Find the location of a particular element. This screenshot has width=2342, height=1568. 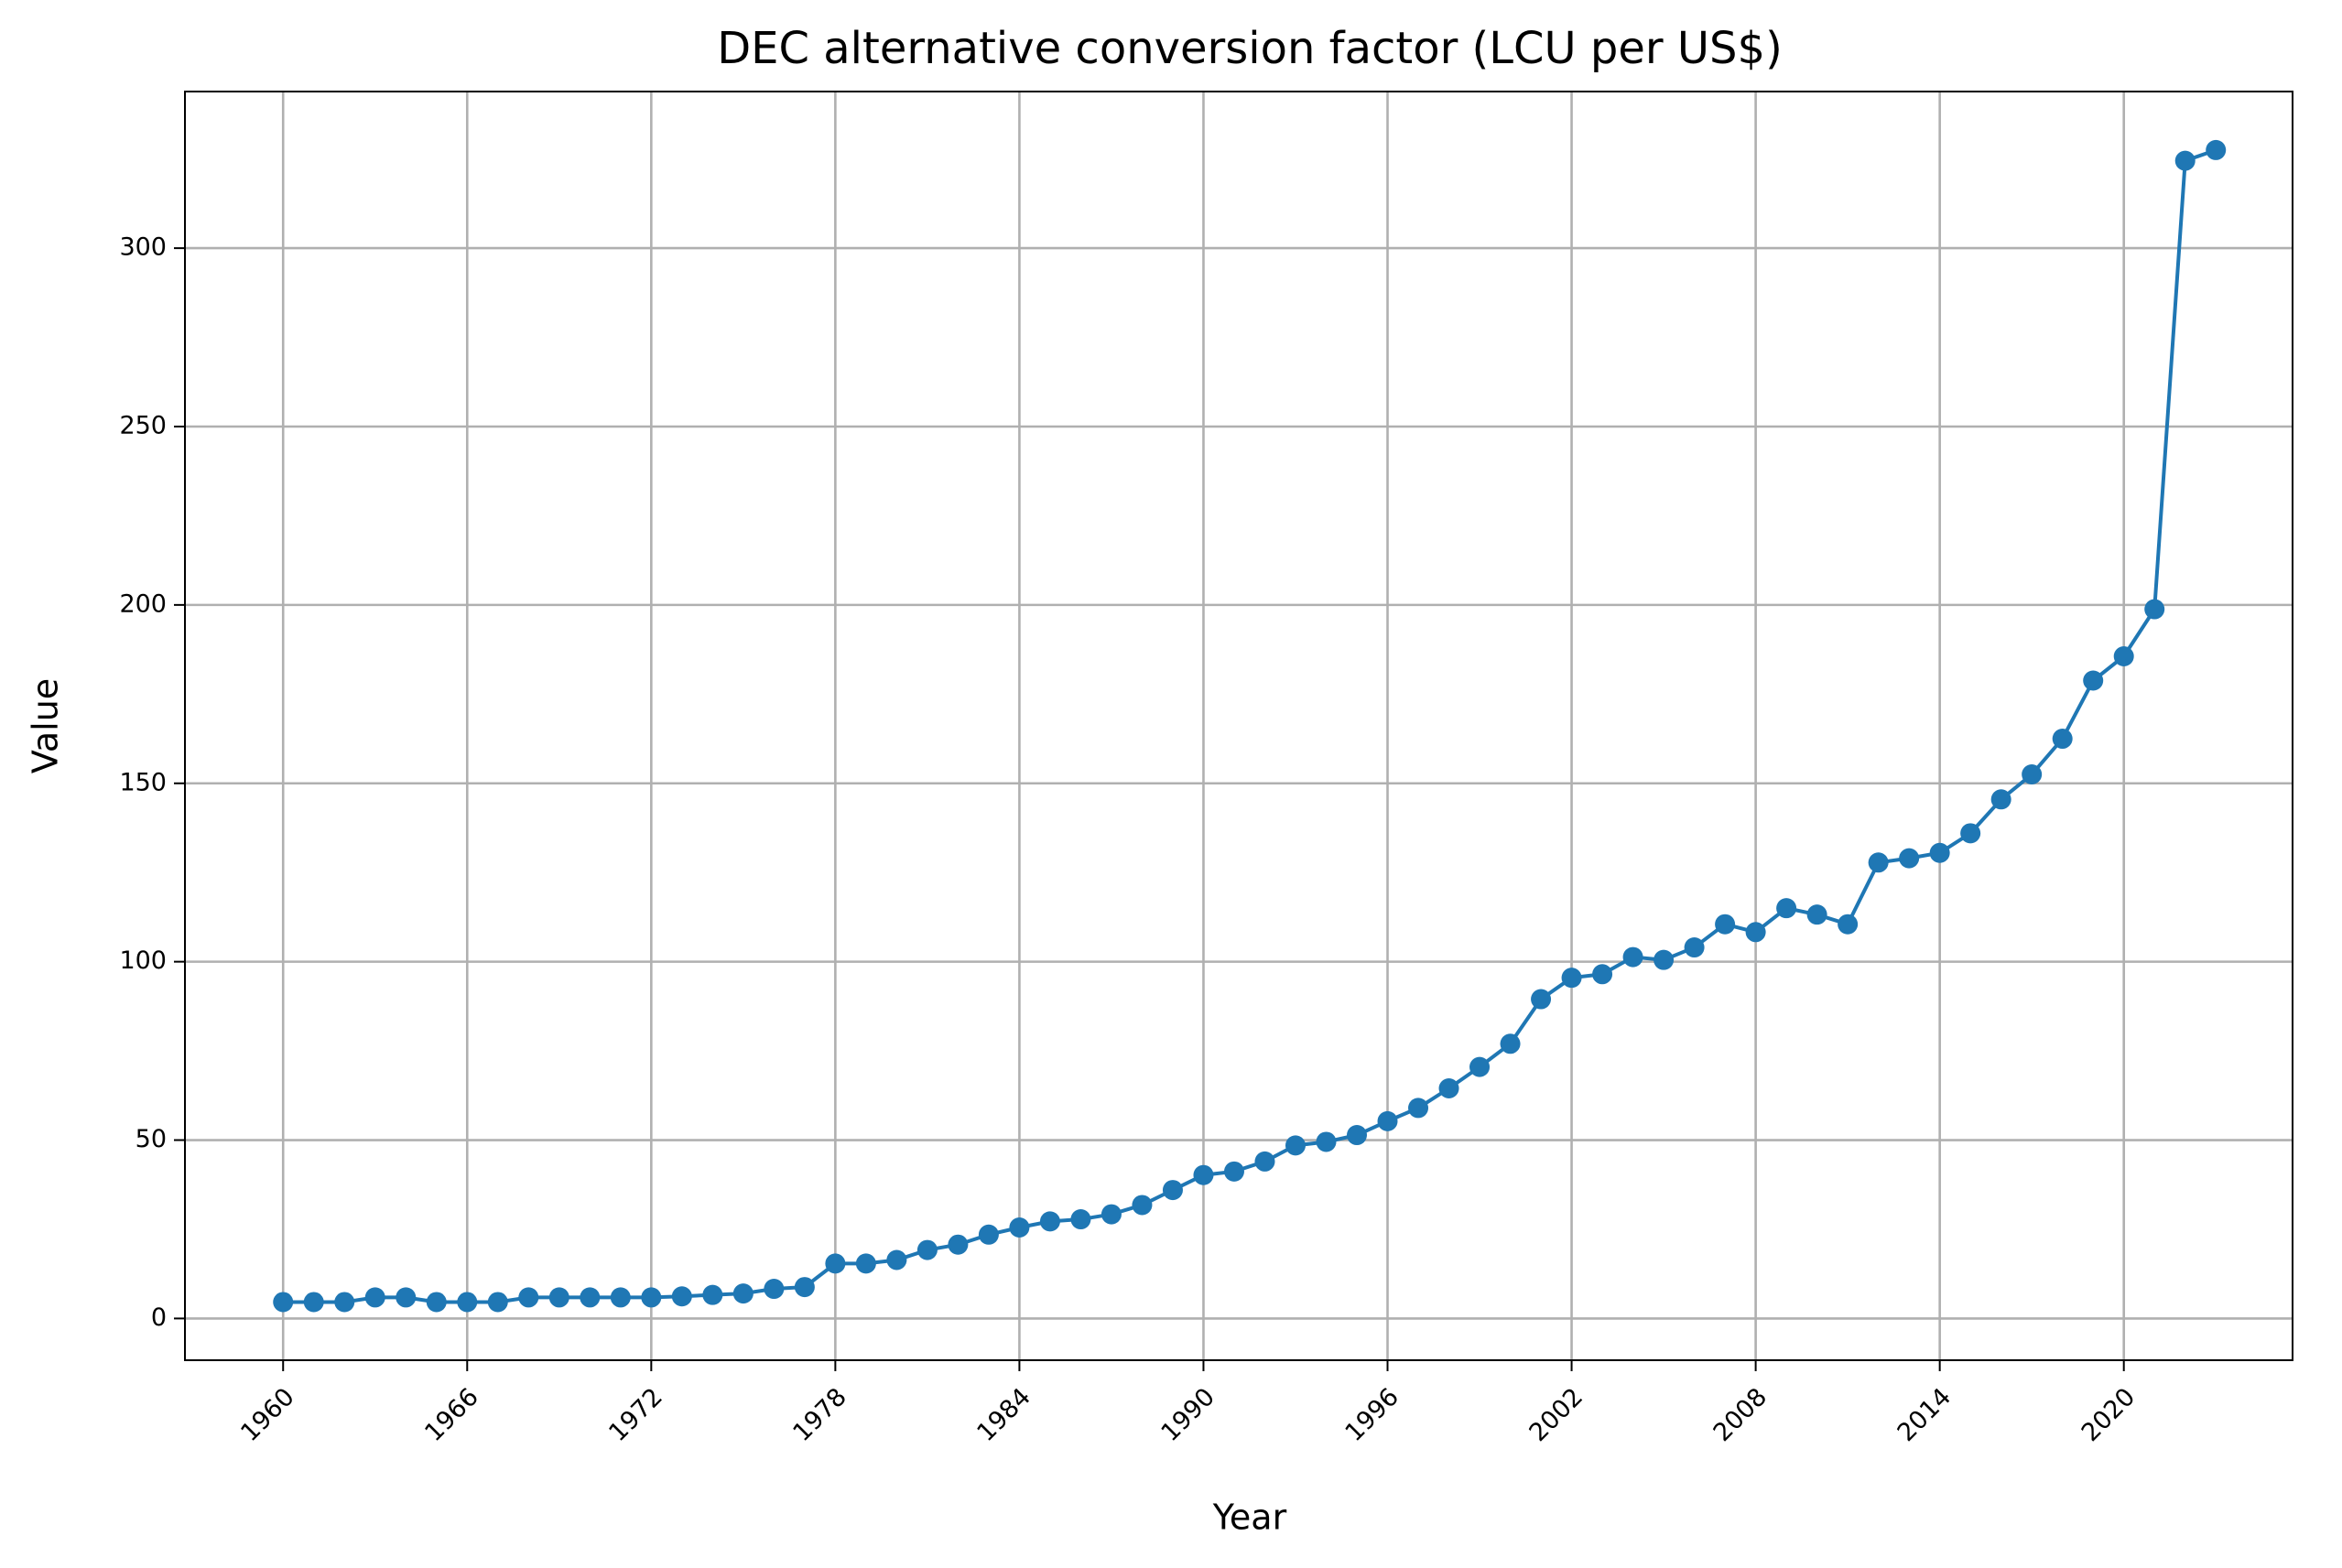

y-tick-label: 300 is located at coordinates (143, 248).